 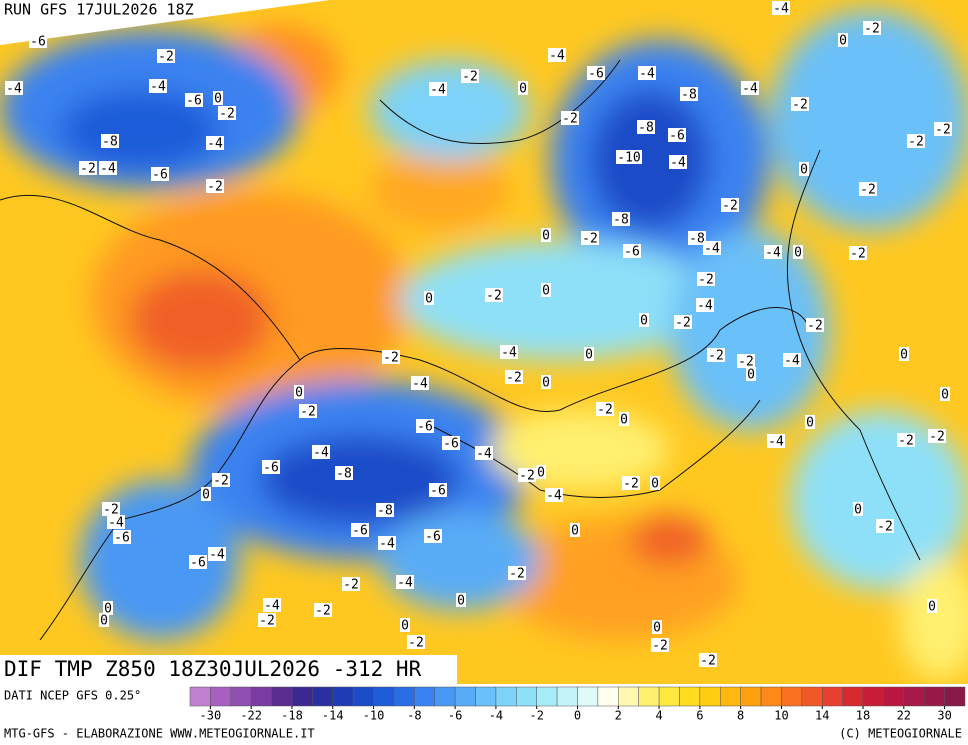 I want to click on colorbar-tick-label: 10, so click(x=781, y=716).